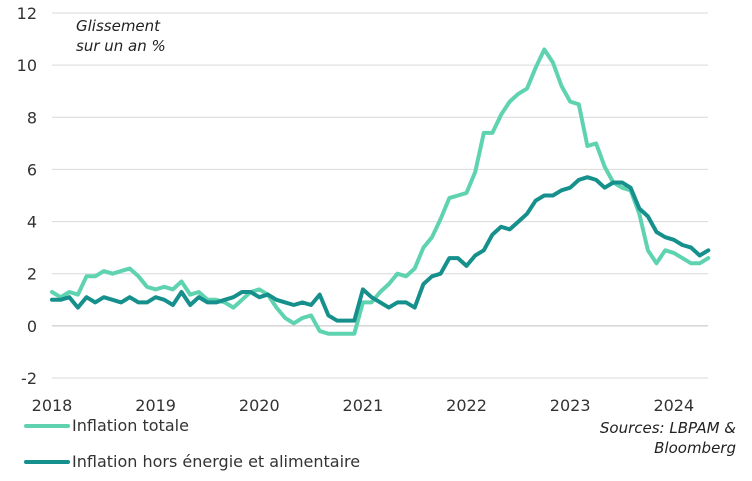 Image resolution: width=752 pixels, height=481 pixels. I want to click on chart-title-line-1: Glissement, so click(118, 26).